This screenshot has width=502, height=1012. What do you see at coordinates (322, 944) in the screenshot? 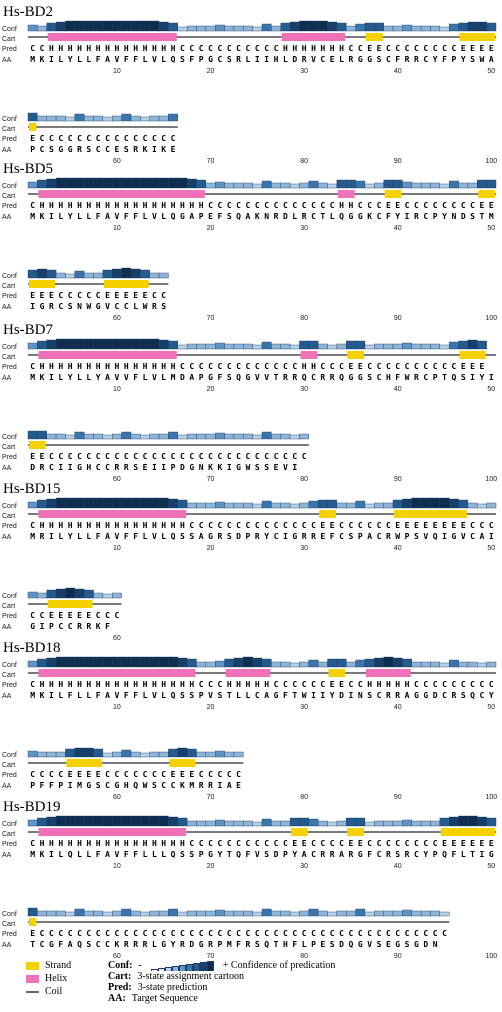
I see `aa-letter: E` at bounding box center [322, 944].